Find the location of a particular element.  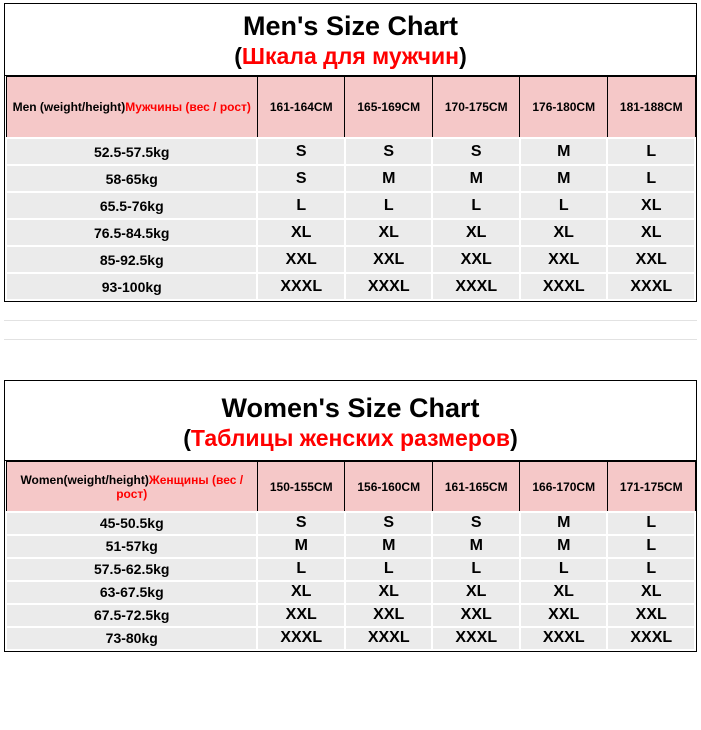

empty-rows-gap is located at coordinates (350, 341).